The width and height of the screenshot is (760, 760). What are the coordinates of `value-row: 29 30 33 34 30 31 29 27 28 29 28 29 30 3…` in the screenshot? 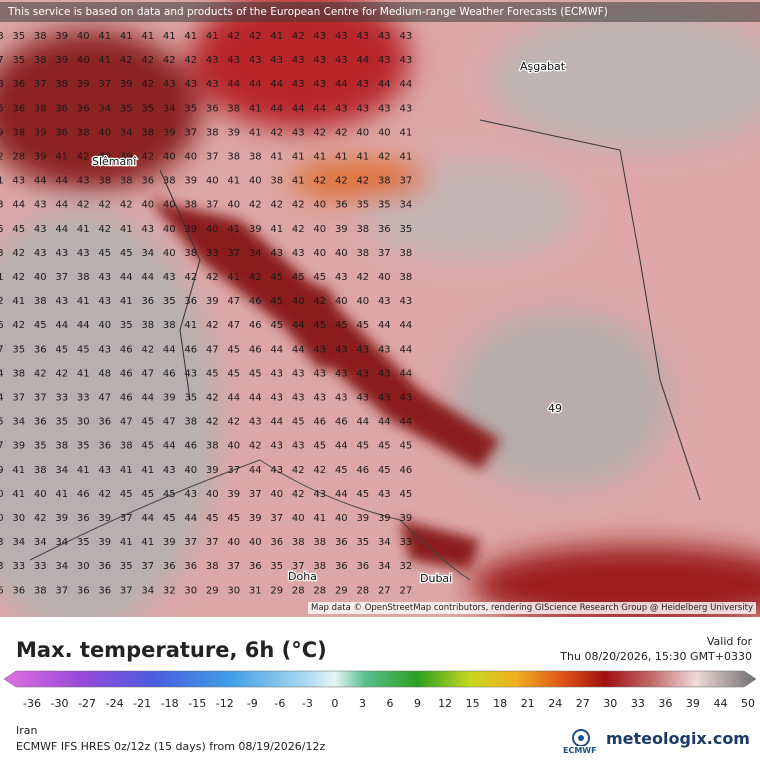 It's located at (206, 84).